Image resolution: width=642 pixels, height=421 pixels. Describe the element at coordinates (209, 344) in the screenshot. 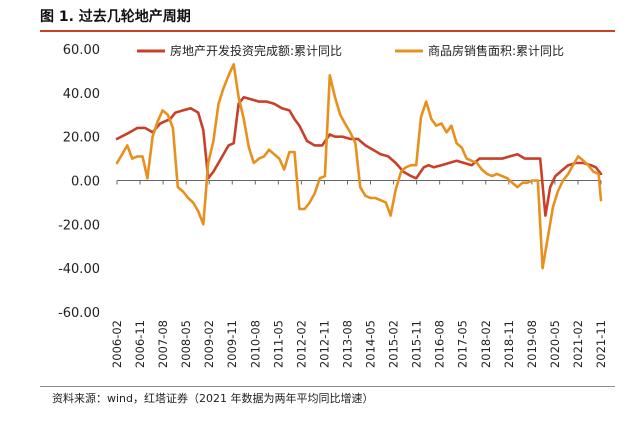

I see `x-tick-label: 2009-02` at that location.